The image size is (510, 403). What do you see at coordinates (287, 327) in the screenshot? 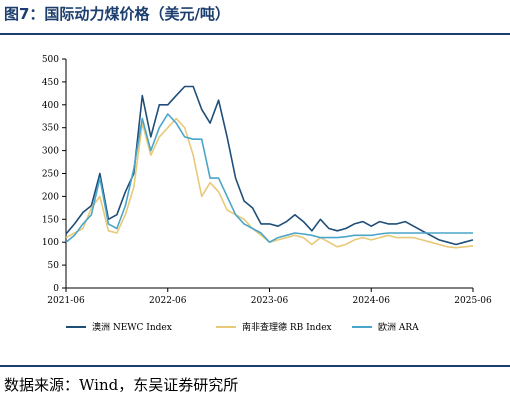
I see `legend-label-rb: 南非查理德 RB Index` at bounding box center [287, 327].